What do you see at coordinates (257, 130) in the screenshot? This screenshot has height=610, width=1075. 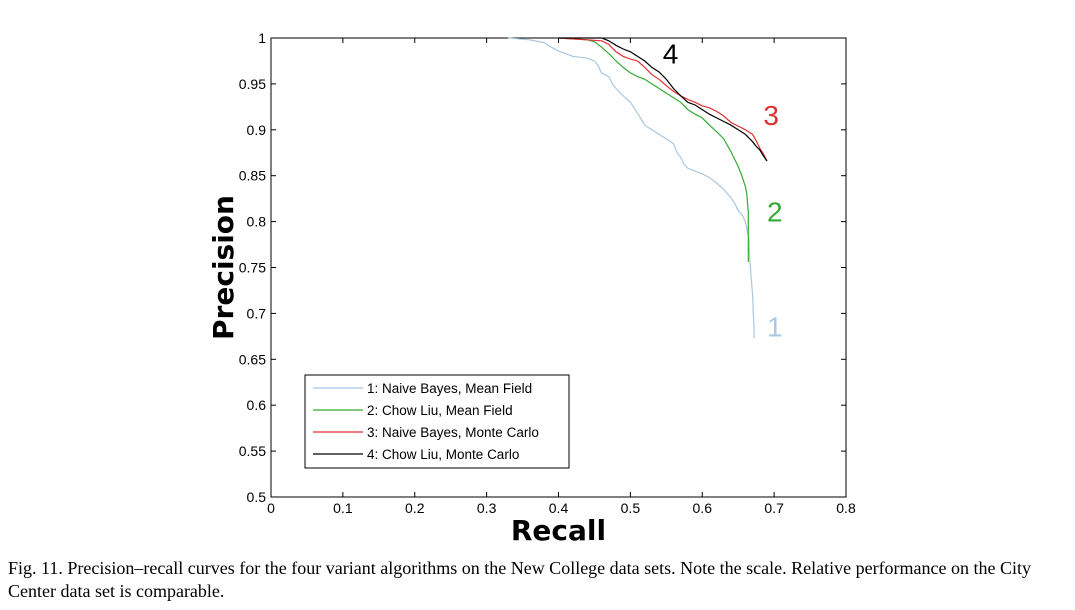 I see `y-tick-label: 0.9` at bounding box center [257, 130].